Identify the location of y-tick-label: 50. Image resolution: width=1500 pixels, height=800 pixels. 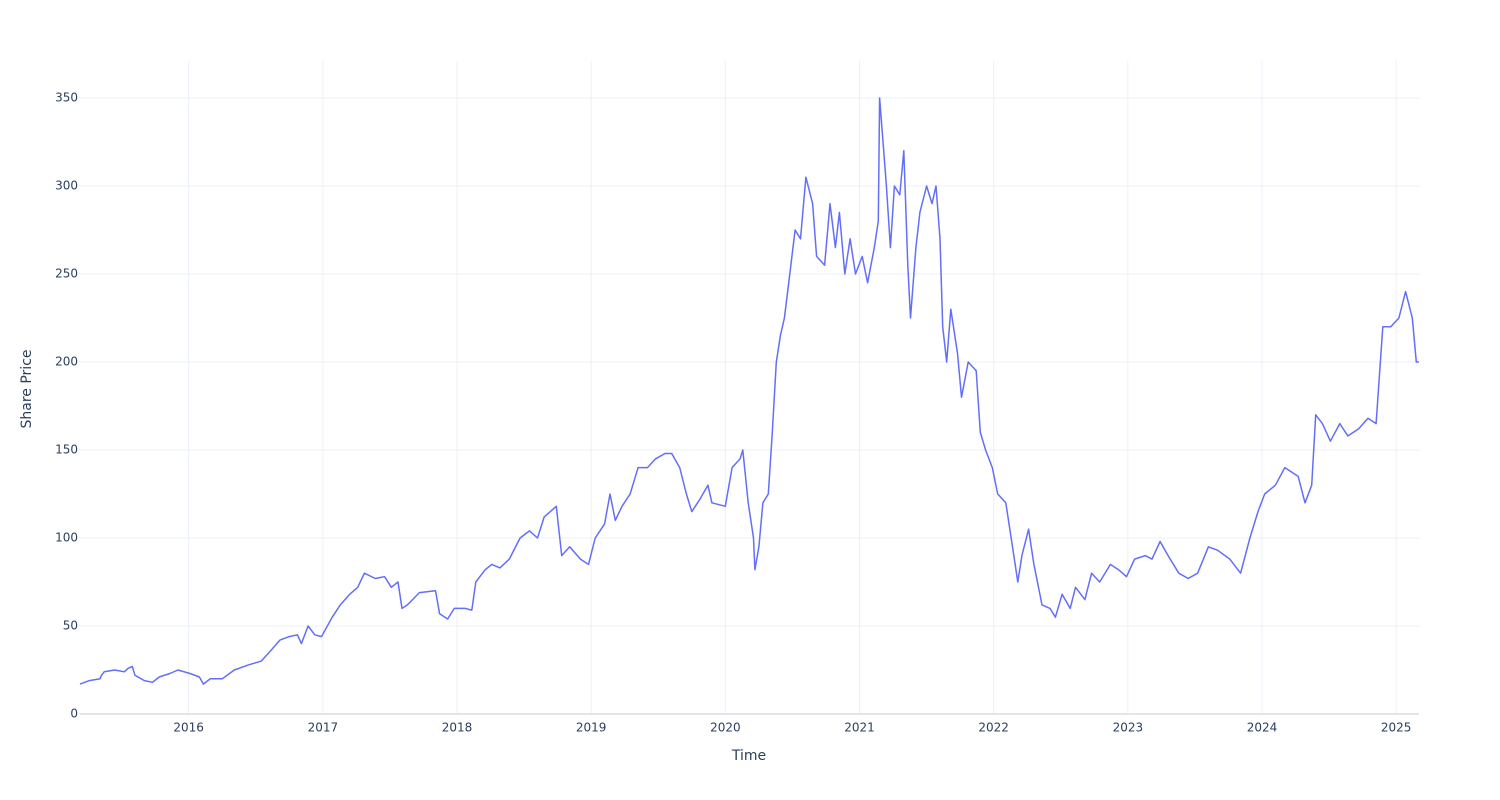
(70, 625).